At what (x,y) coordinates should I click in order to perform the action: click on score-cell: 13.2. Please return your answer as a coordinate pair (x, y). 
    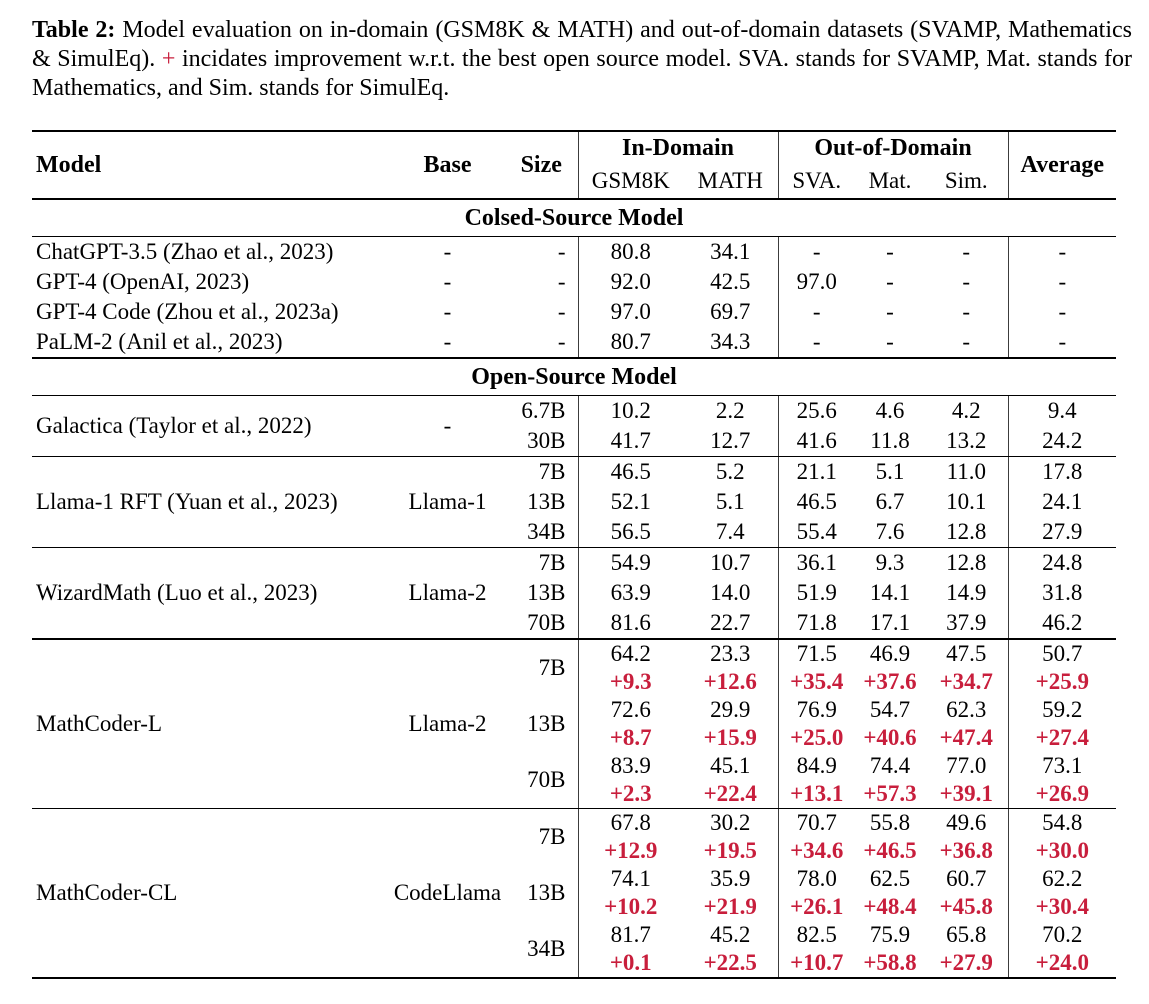
    Looking at the image, I should click on (967, 441).